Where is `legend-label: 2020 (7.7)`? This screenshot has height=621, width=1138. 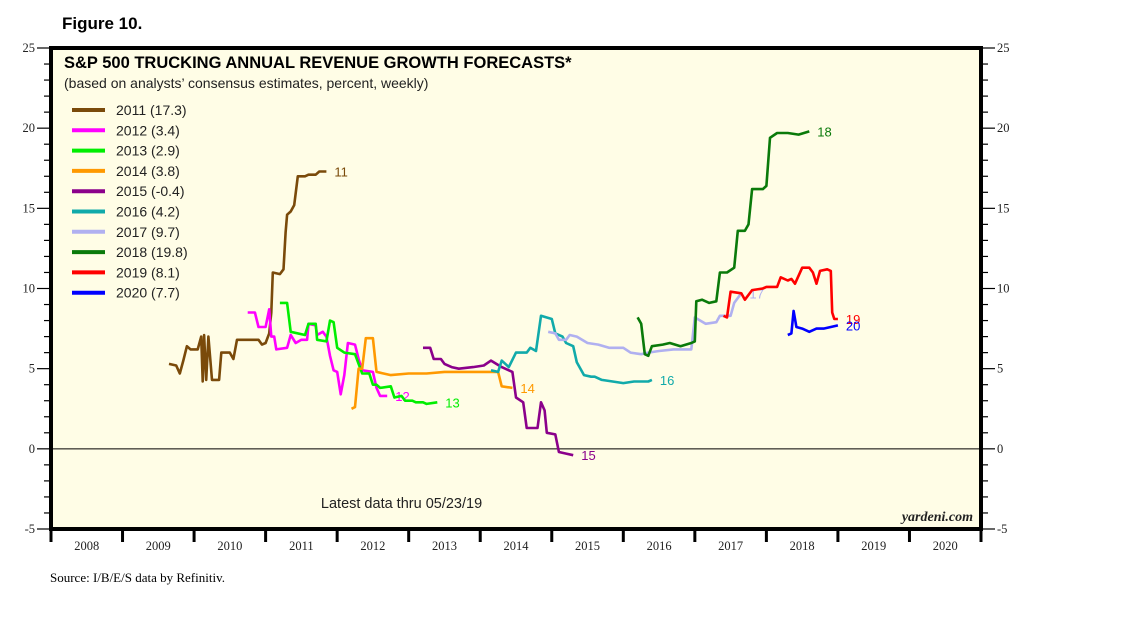
legend-label: 2020 (7.7) is located at coordinates (148, 293).